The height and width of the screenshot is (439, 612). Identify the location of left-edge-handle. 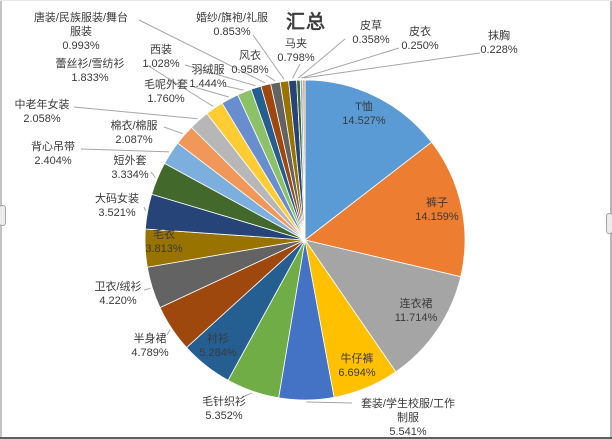
(3, 215).